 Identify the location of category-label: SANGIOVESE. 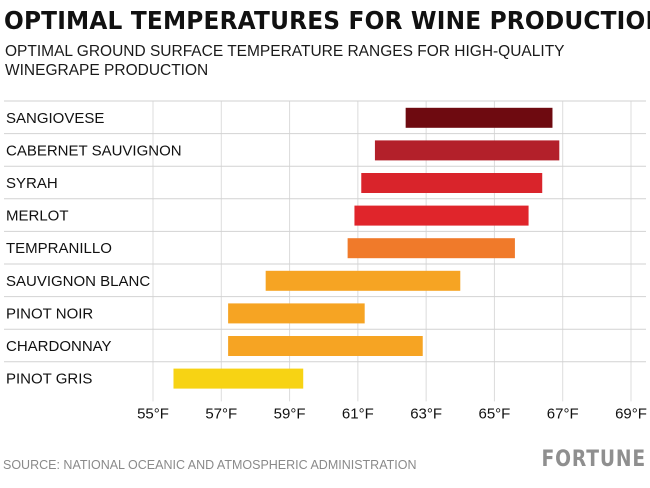
(55, 118).